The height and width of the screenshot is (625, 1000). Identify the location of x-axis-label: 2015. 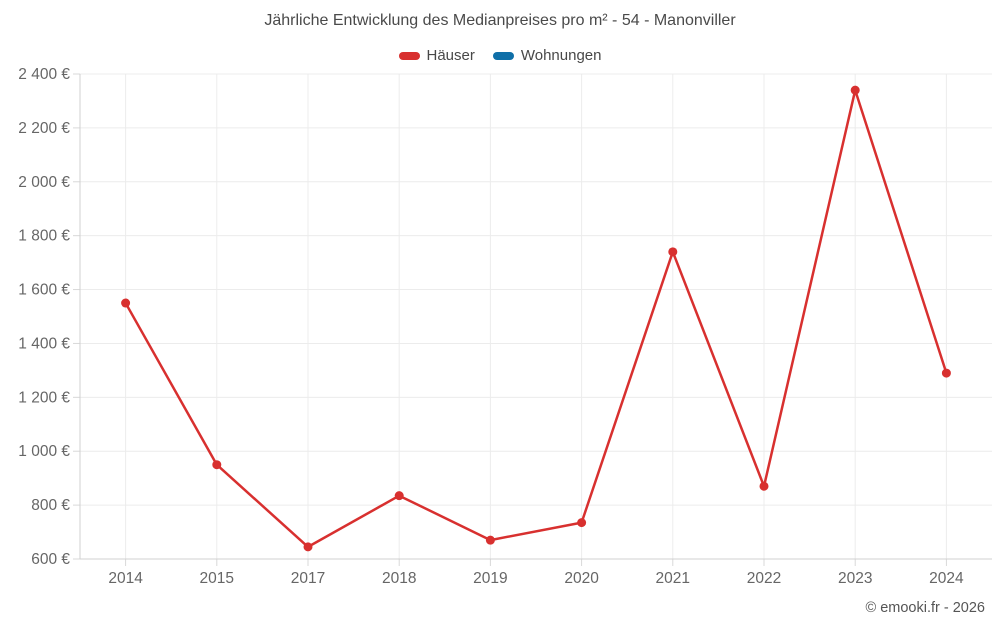
(217, 578).